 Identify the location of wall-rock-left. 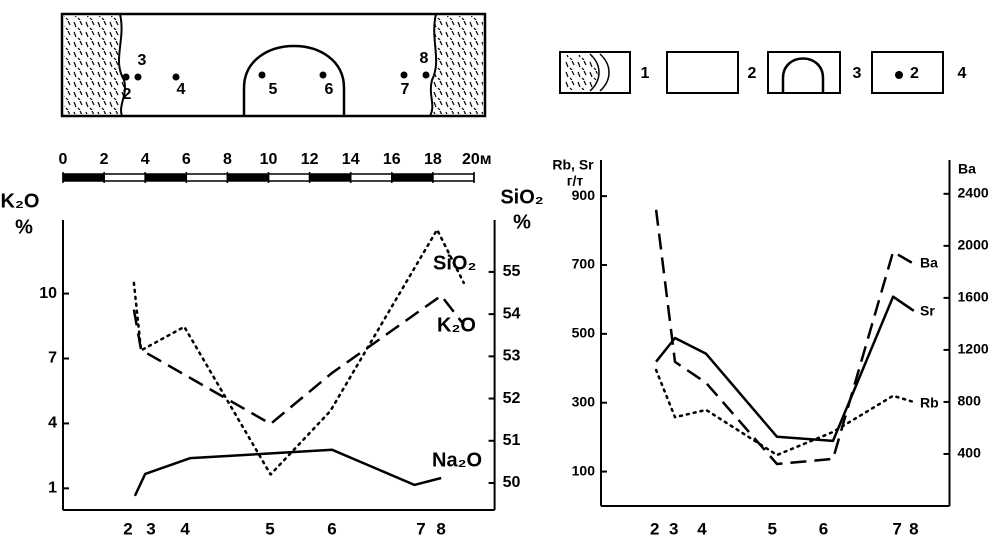
(94, 65).